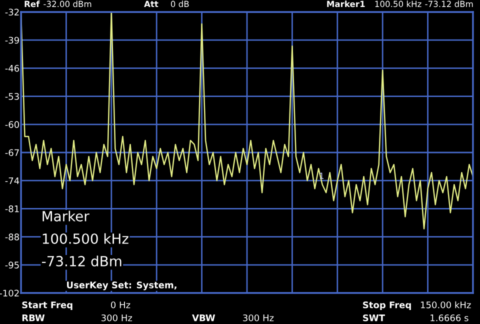 This screenshot has height=324, width=480. What do you see at coordinates (179, 4) in the screenshot?
I see `text: 0 dB` at bounding box center [179, 4].